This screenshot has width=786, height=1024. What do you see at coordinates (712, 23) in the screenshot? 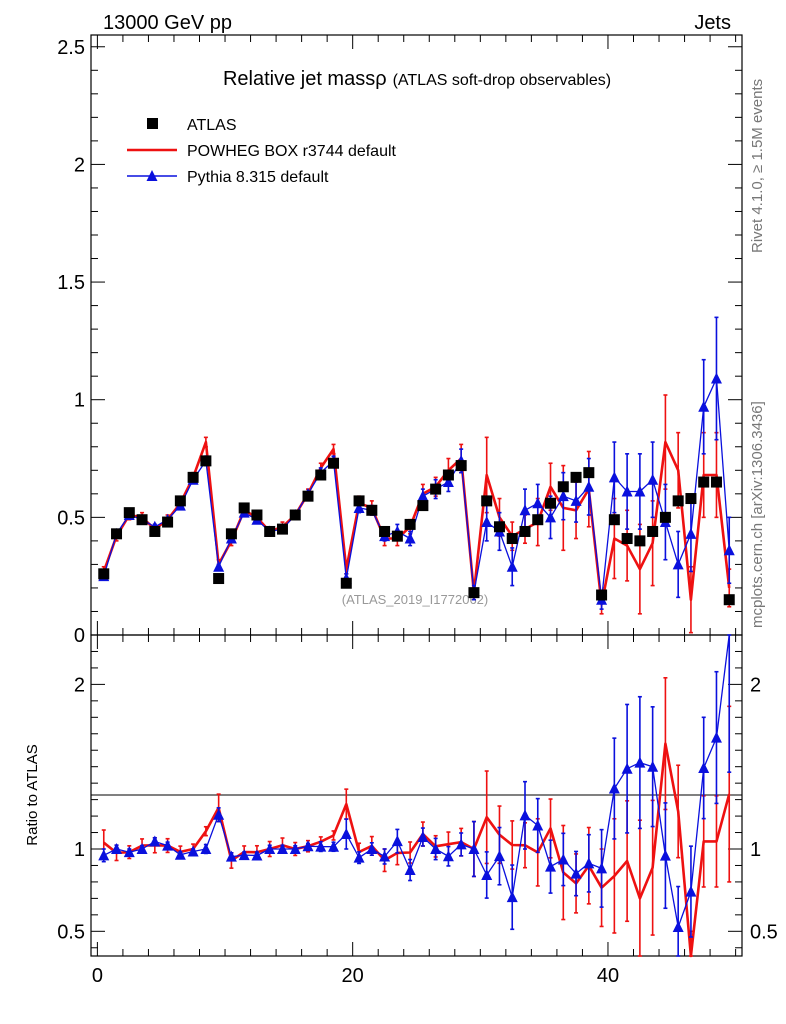
I see `header-right: Jets` at bounding box center [712, 23].